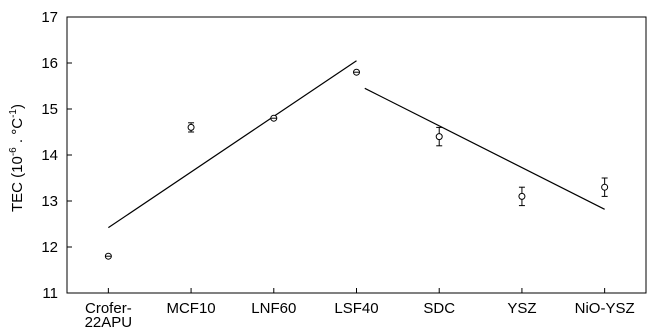  What do you see at coordinates (484, 148) in the screenshot?
I see `trend-line` at bounding box center [484, 148].